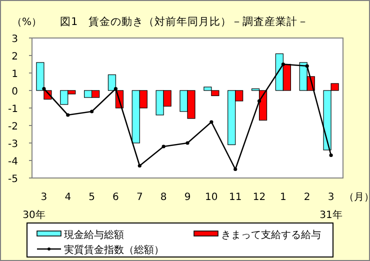 The width and height of the screenshot is (370, 261). Describe the element at coordinates (331, 215) in the screenshot. I see `text: 31年` at that location.